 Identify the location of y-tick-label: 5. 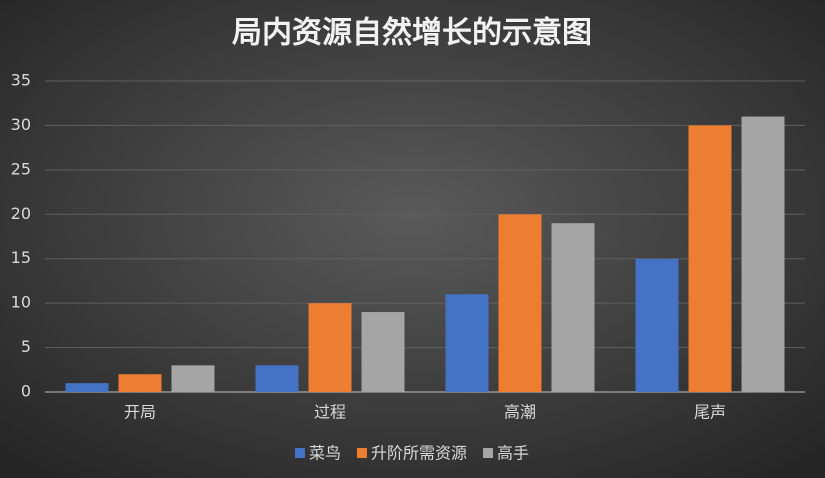
(26, 346).